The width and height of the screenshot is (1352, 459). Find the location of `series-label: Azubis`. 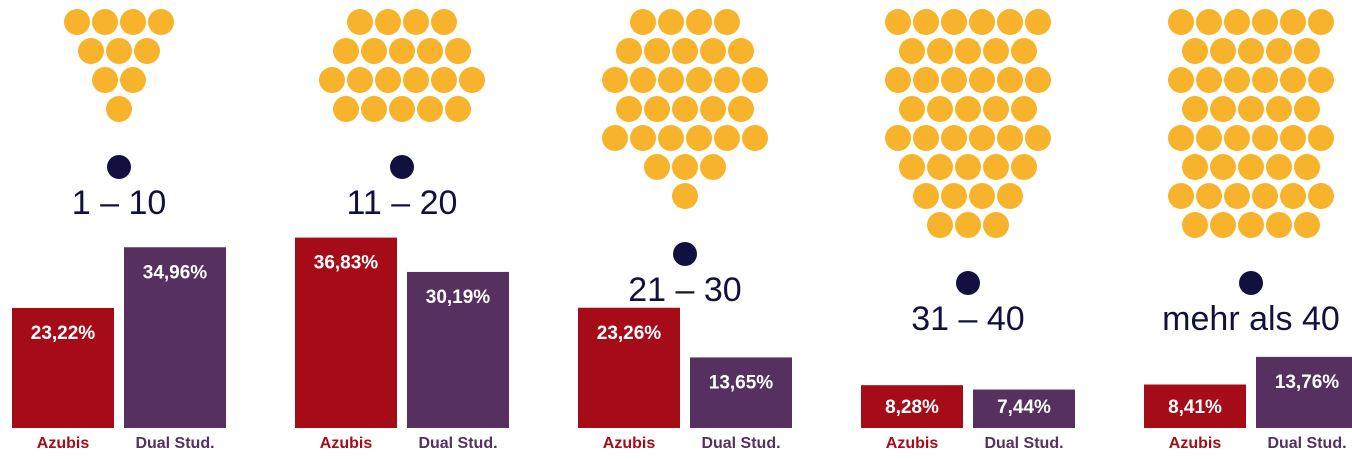

series-label: Azubis is located at coordinates (1195, 443).